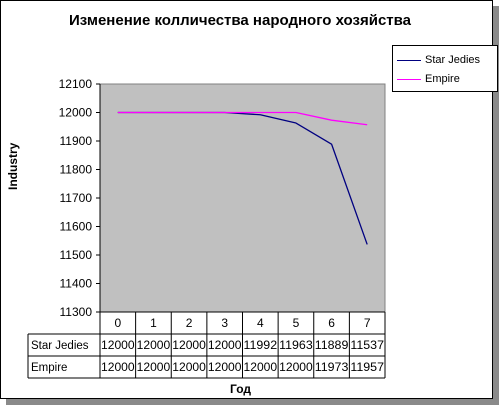 The height and width of the screenshot is (405, 499). What do you see at coordinates (367, 368) in the screenshot?
I see `table-cell-value: 11957` at bounding box center [367, 368].